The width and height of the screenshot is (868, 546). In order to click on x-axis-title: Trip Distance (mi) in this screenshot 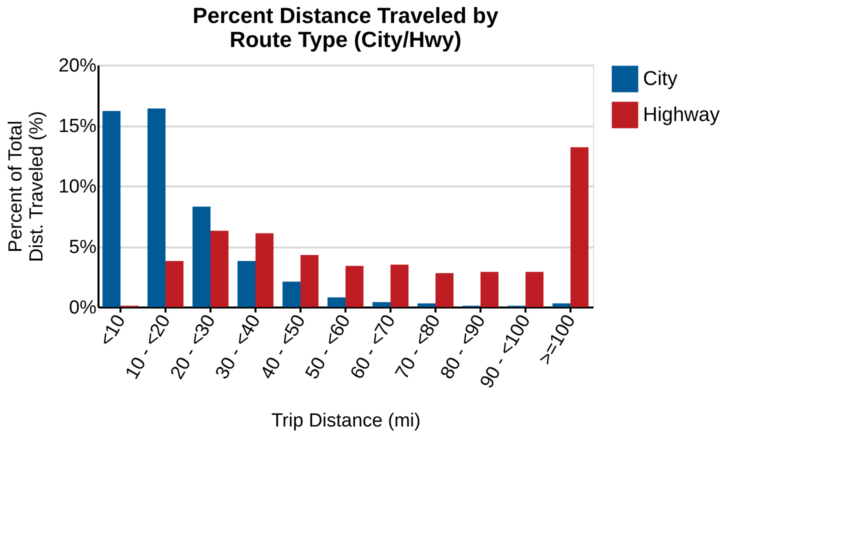, I will do `click(346, 421)`.